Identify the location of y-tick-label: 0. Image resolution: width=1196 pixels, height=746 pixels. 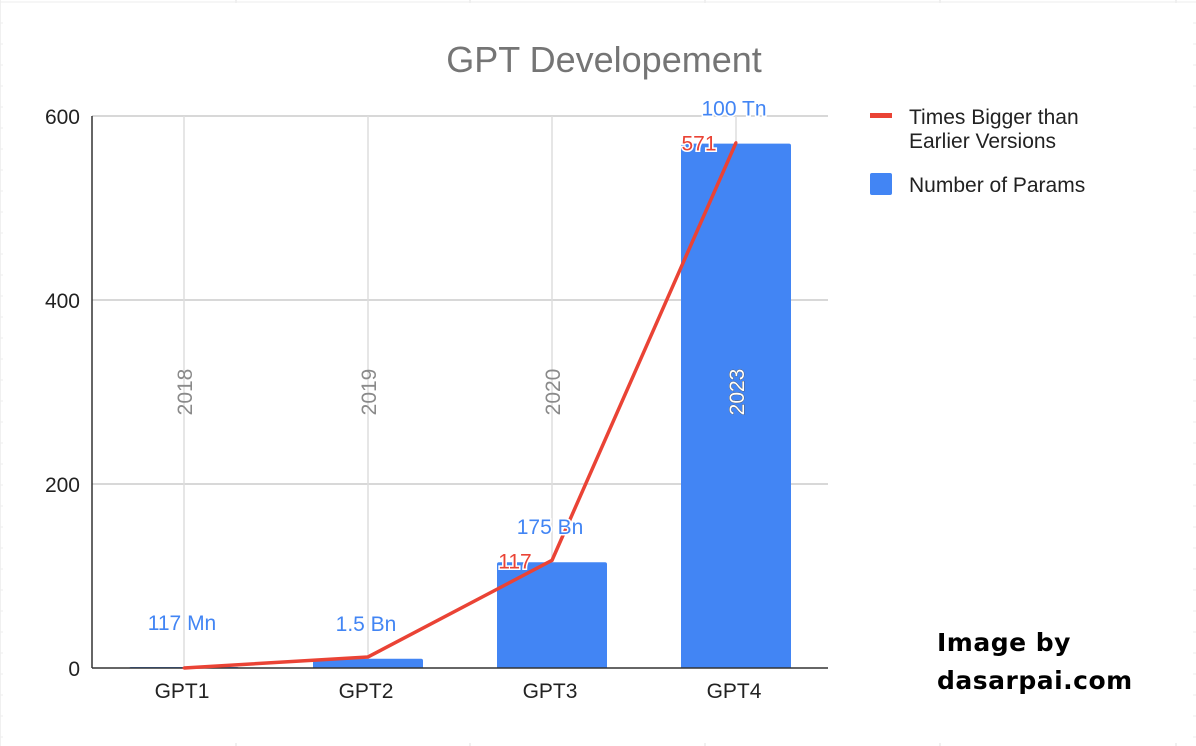
(74, 669).